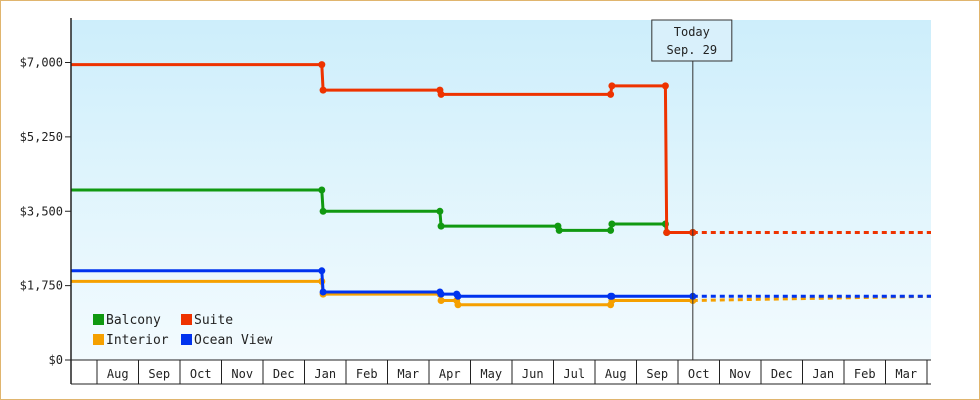 The width and height of the screenshot is (980, 400). Describe the element at coordinates (450, 374) in the screenshot. I see `x-tick-label-apr: Apr` at that location.